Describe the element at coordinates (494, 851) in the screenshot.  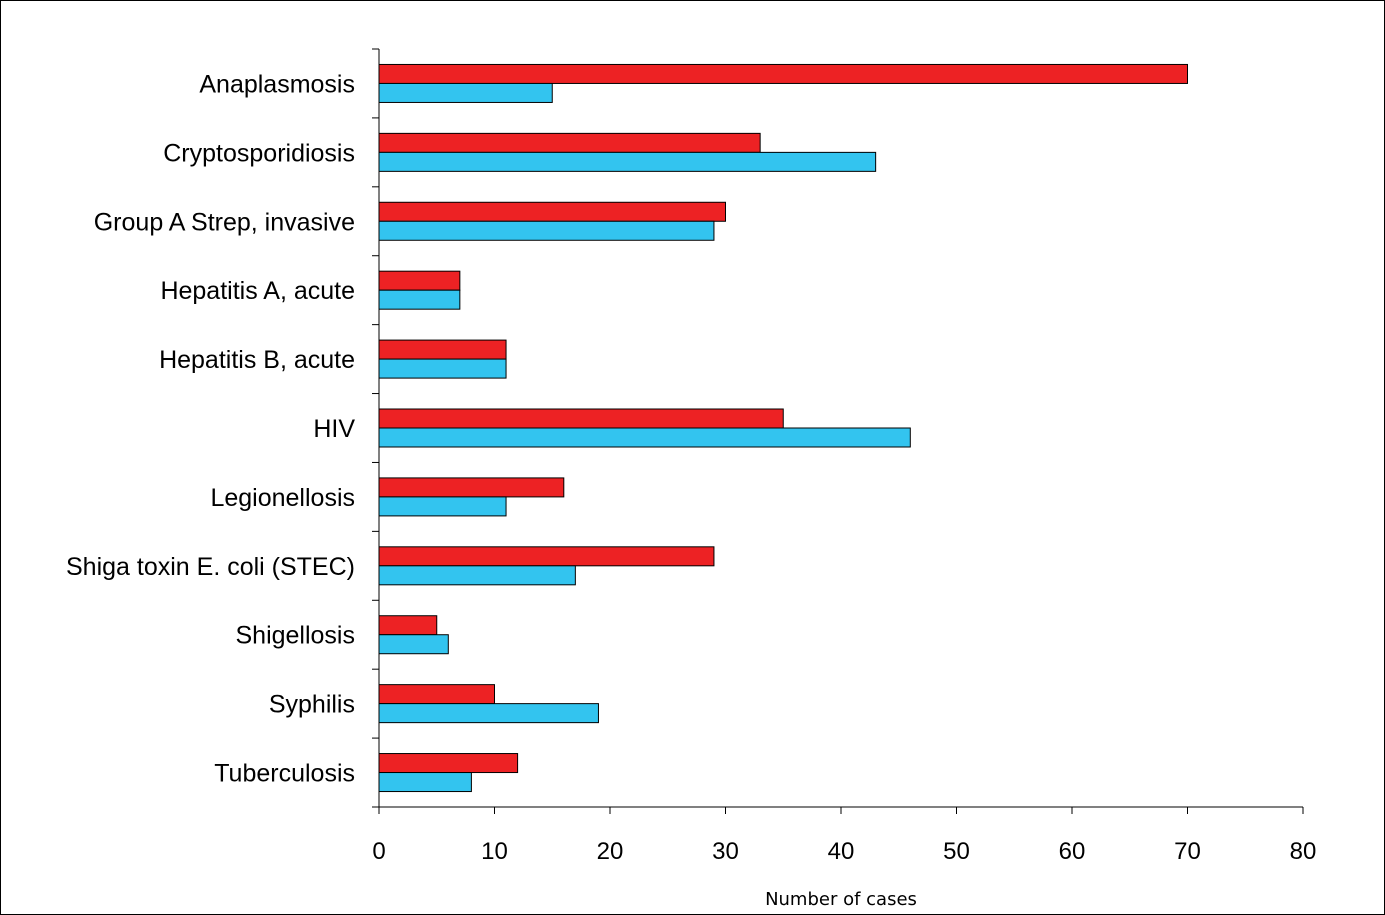
I see `x-tick-label: 10` at that location.